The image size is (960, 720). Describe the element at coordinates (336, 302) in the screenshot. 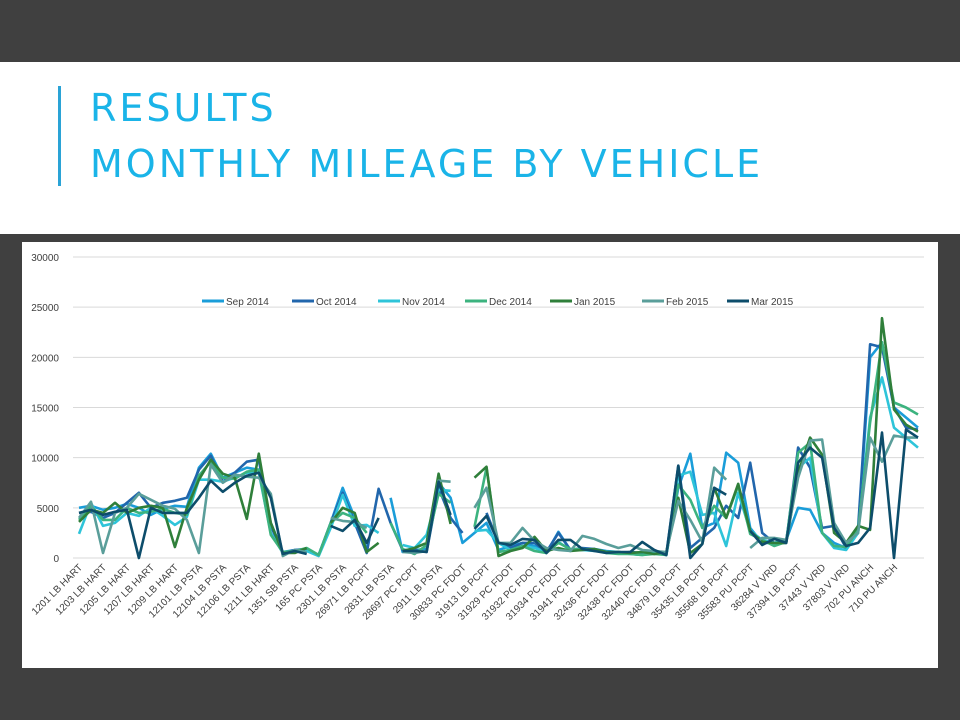

I see `legend-label: Oct 2014` at that location.